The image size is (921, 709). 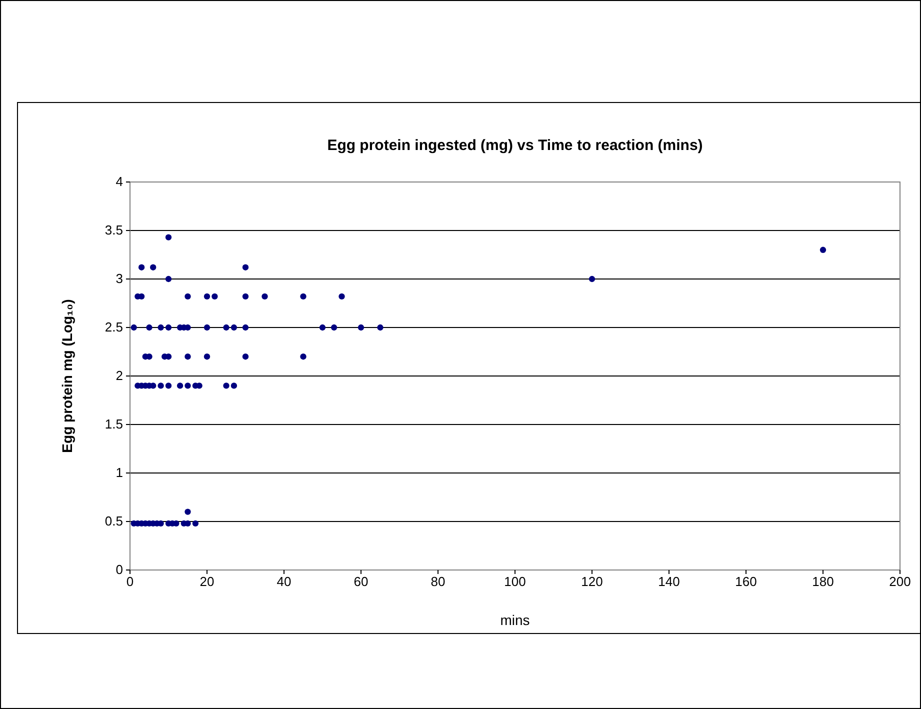 What do you see at coordinates (515, 145) in the screenshot?
I see `chart-title: Egg protein ingested (mg) vs Time to reaction (mins)` at bounding box center [515, 145].